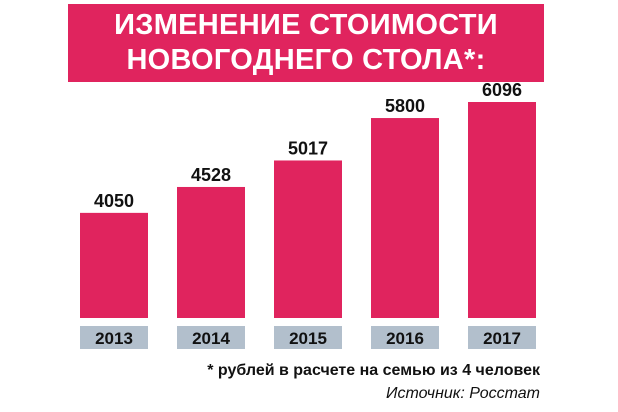  I want to click on bar-2016, so click(405, 218).